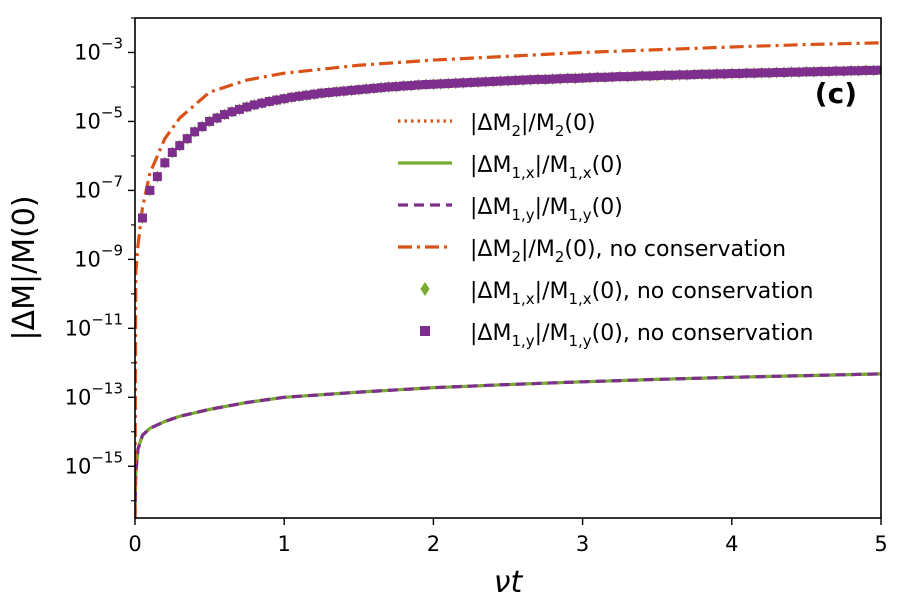 The image size is (900, 600). What do you see at coordinates (107, 457) in the screenshot?
I see `y-tick-exponent-0: −15` at bounding box center [107, 457].